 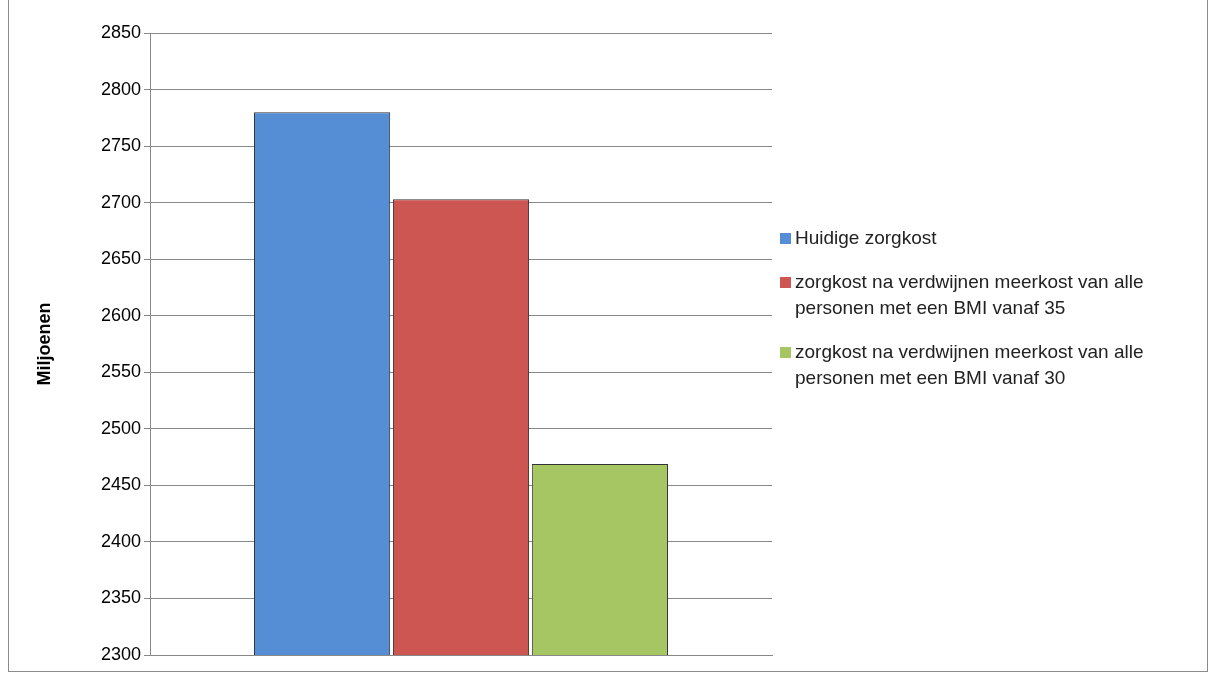 What do you see at coordinates (120, 258) in the screenshot?
I see `y-tick-label: 2650` at bounding box center [120, 258].